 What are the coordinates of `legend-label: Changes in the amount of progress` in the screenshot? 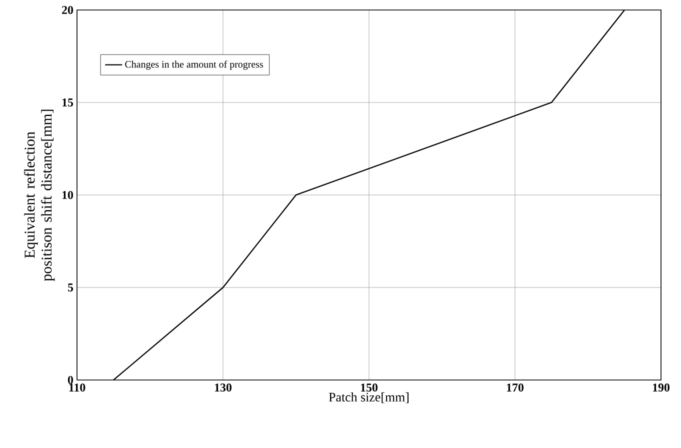 It's located at (194, 65).